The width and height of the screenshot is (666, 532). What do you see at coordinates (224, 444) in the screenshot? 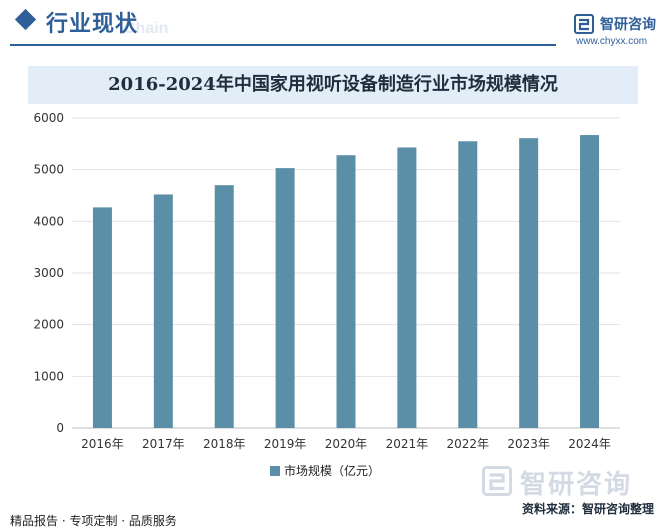
I see `x-tick-label: 2018年` at bounding box center [224, 444].